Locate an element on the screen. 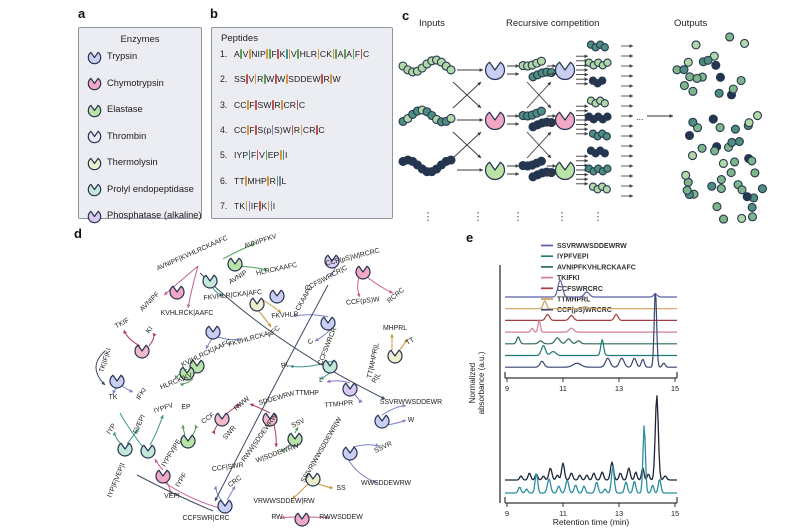  peptide-segment: L is located at coordinates (284, 180).